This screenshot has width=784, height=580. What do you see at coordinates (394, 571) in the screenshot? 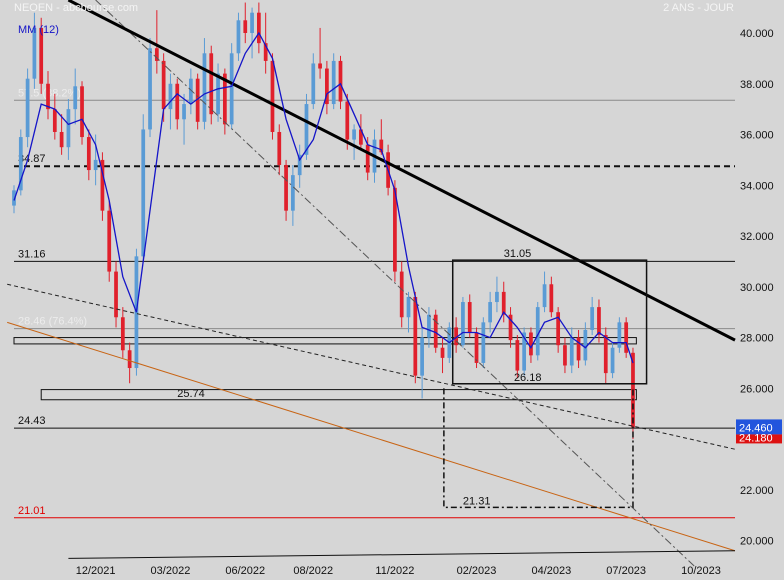
I see `x-tick-label: 11/2022` at bounding box center [394, 571].